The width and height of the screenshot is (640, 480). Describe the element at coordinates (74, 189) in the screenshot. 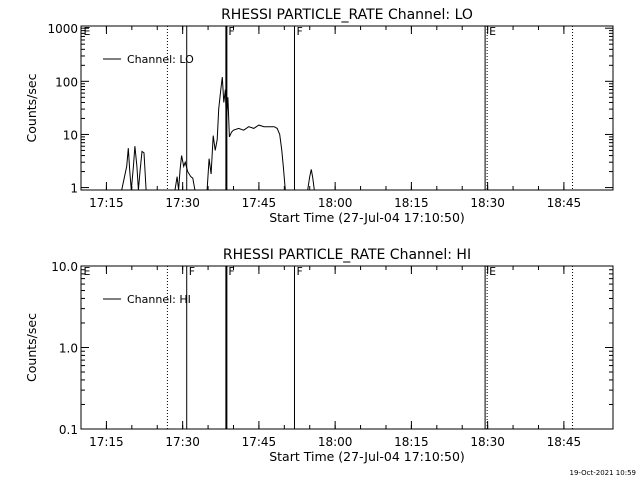

I see `y-tick-label: 1` at that location.